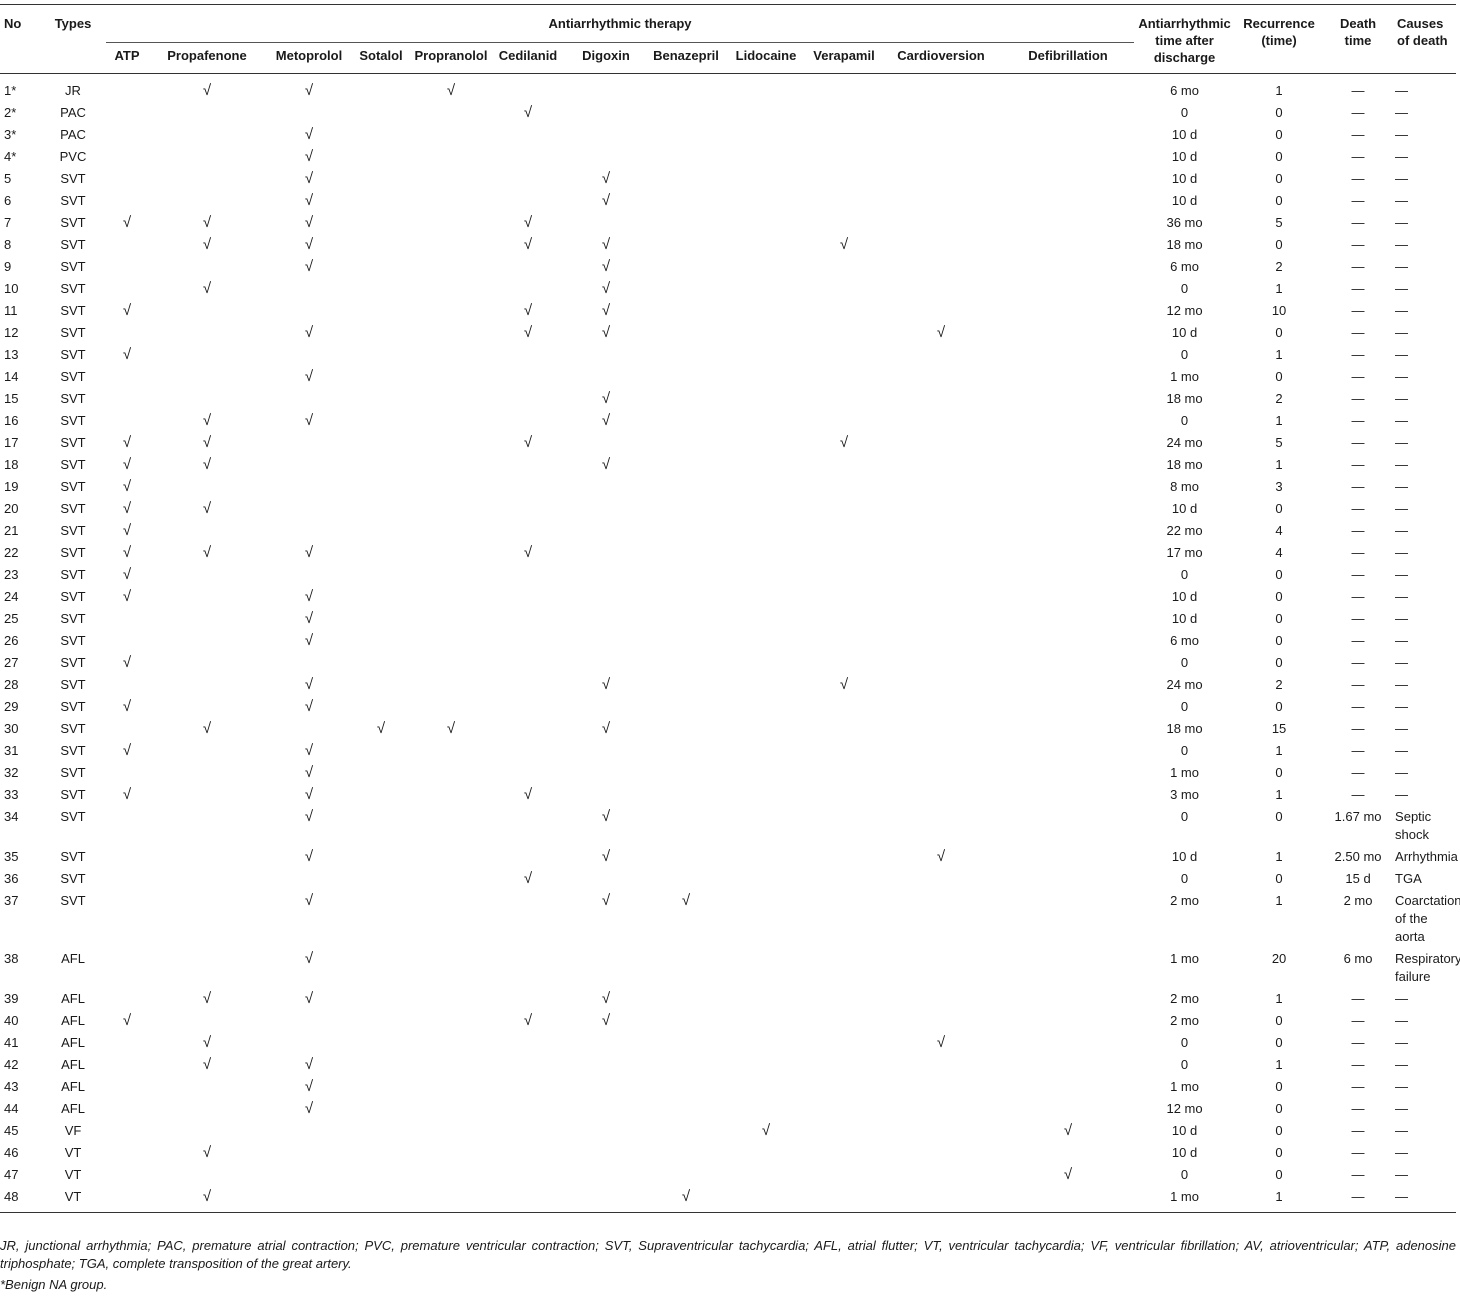 Image resolution: width=1460 pixels, height=1296 pixels. I want to click on table-row: 14 SVT √ 1 mo 0 — —, so click(728, 377).